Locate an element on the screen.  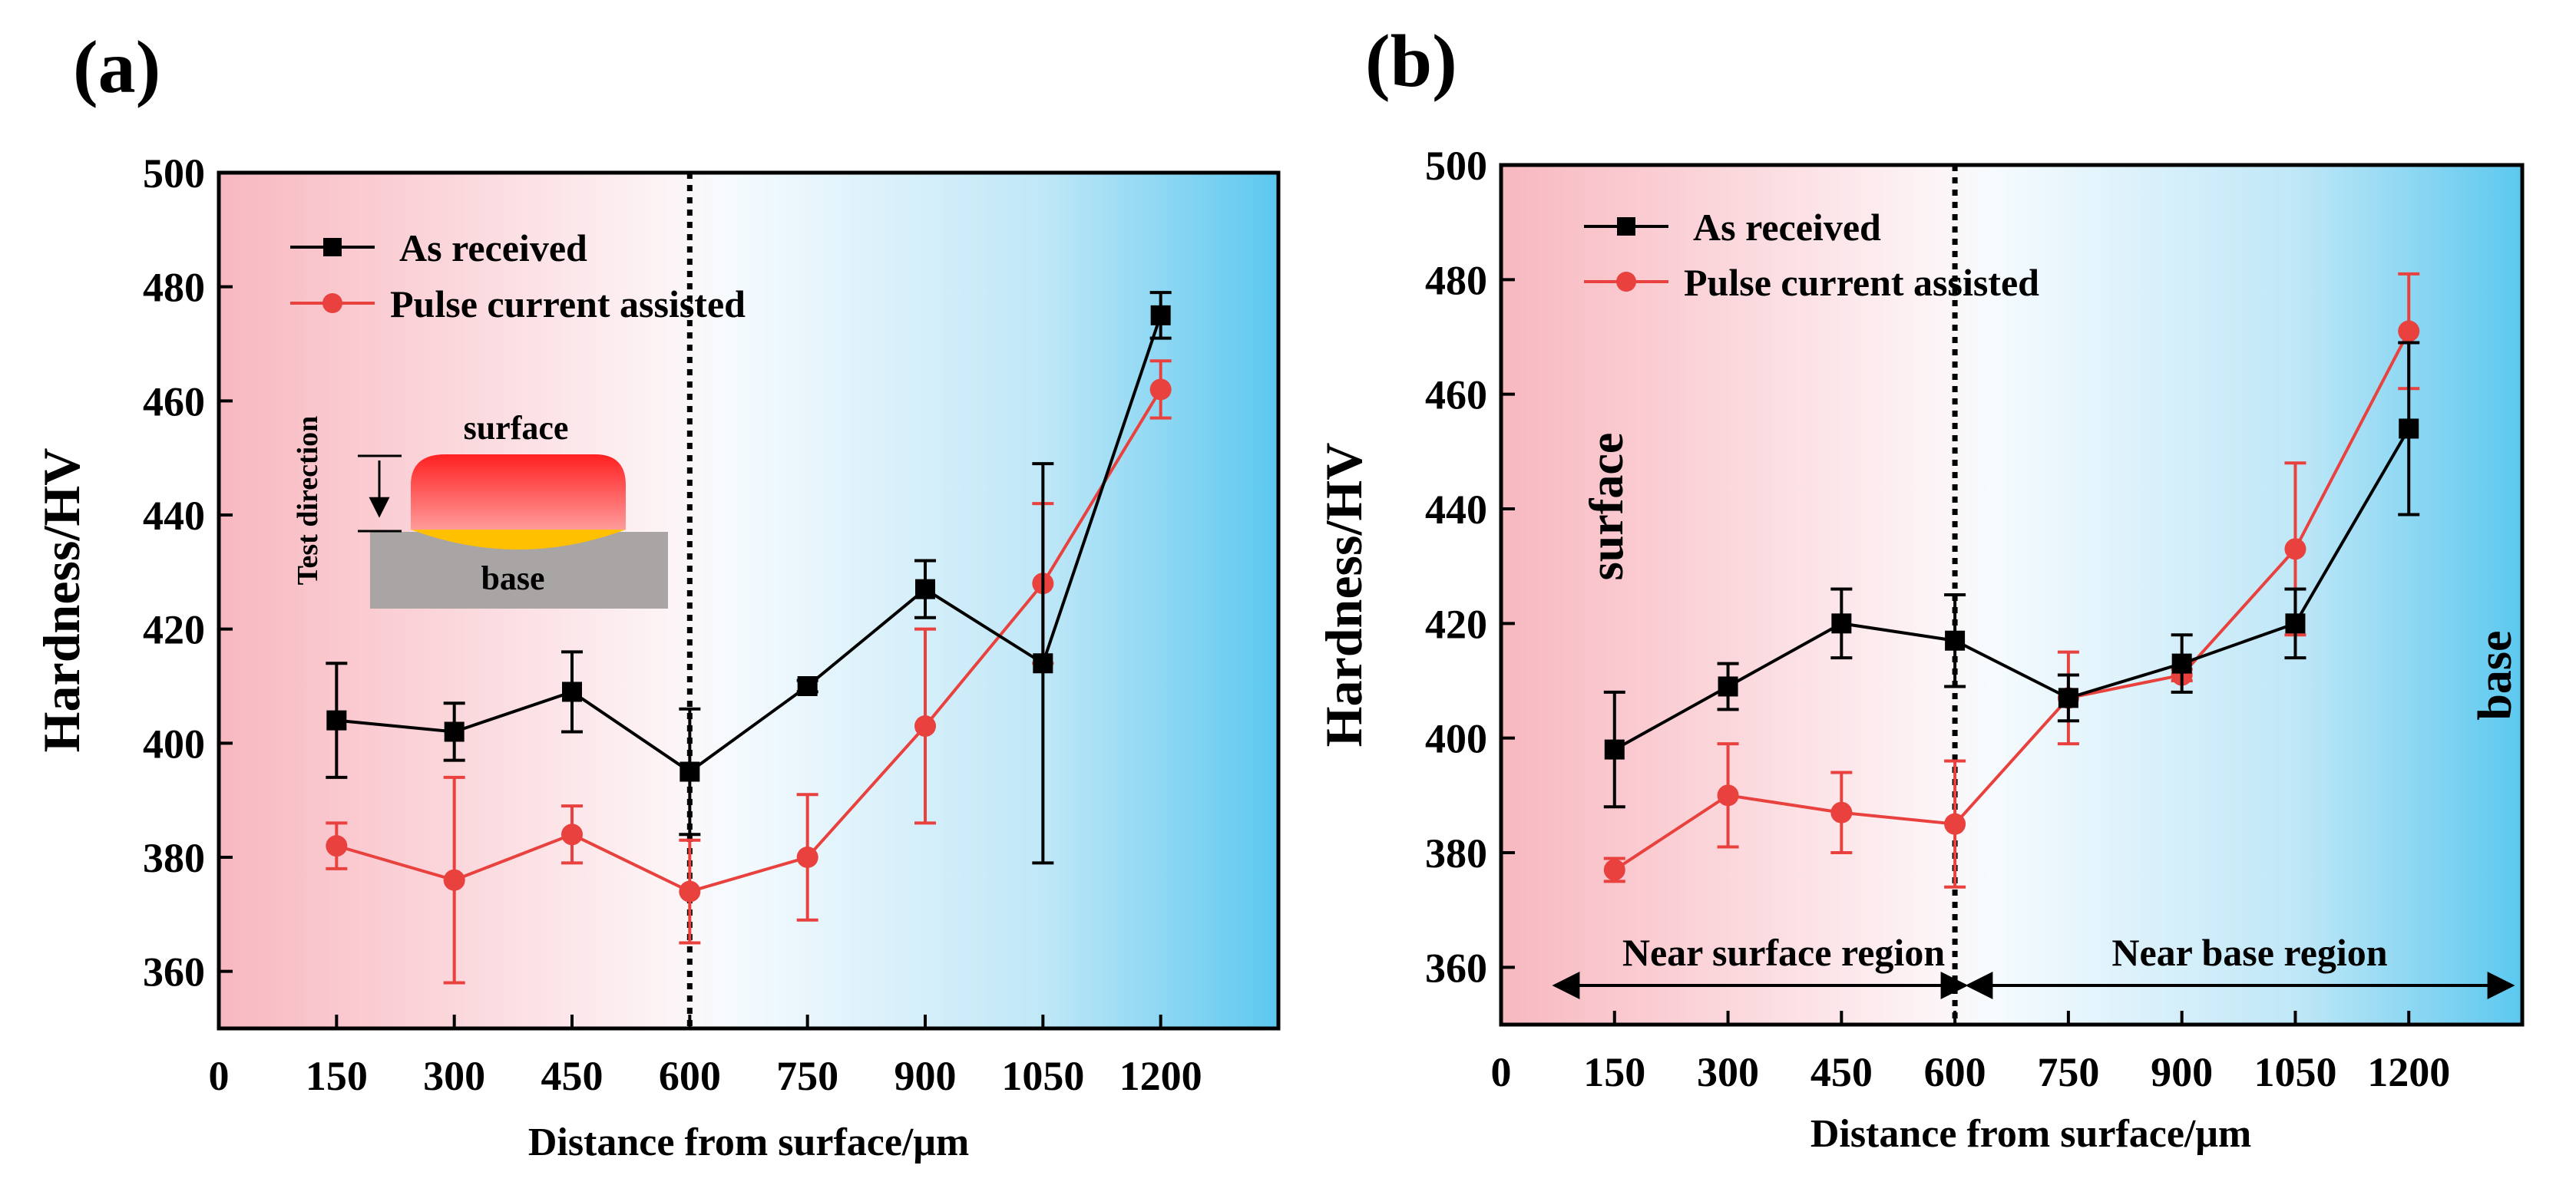
inset-base-label: base is located at coordinates (512, 578).